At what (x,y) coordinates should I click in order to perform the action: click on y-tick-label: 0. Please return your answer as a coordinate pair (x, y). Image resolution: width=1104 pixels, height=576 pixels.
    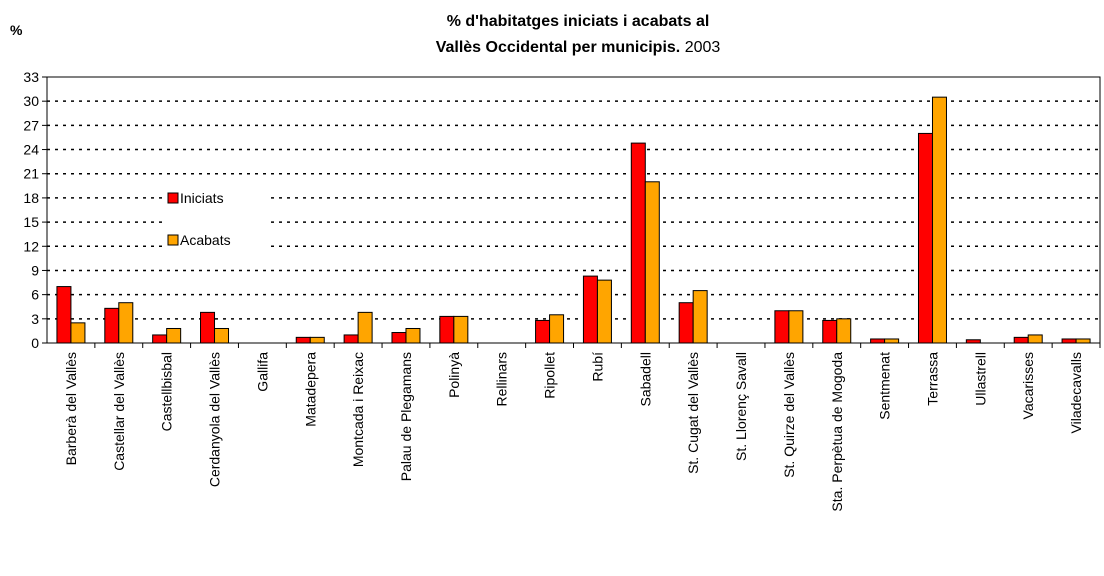
    Looking at the image, I should click on (35, 343).